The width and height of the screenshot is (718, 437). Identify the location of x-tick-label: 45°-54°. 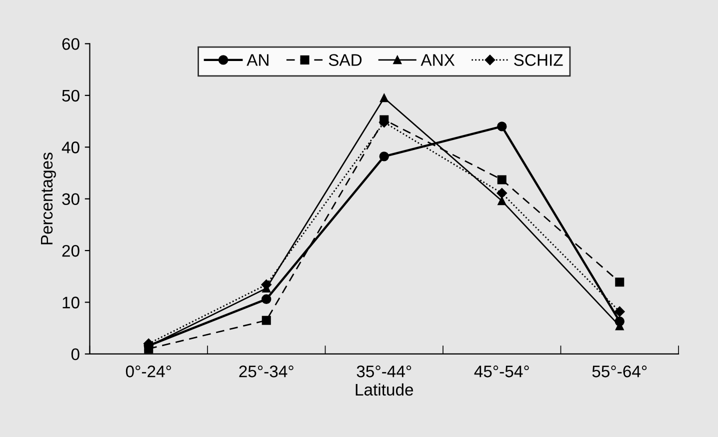
(501, 372).